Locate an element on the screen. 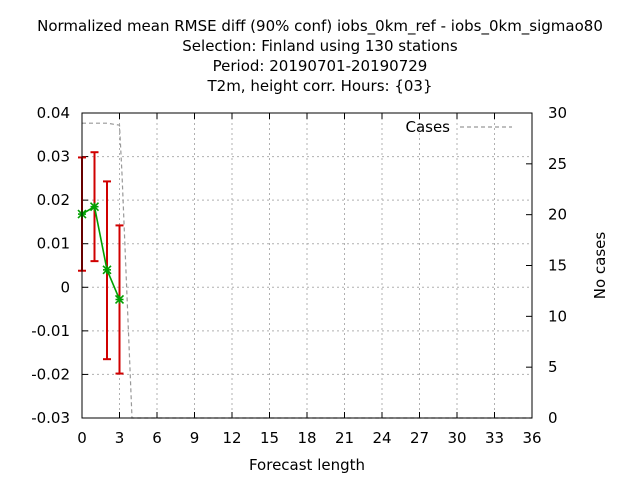 Image resolution: width=640 pixels, height=480 pixels. rmse-diff-series is located at coordinates (101, 263).